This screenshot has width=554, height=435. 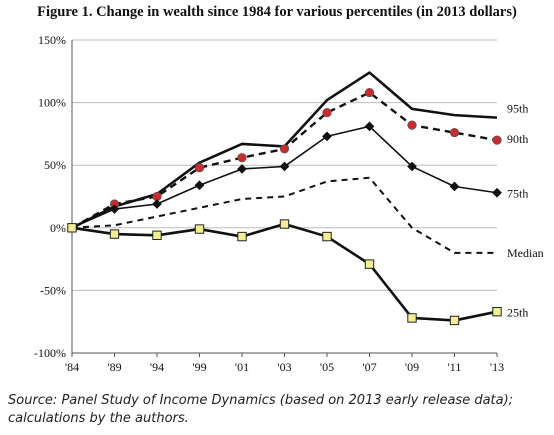 I want to click on y-tick-label: 100%, so click(x=52, y=103).